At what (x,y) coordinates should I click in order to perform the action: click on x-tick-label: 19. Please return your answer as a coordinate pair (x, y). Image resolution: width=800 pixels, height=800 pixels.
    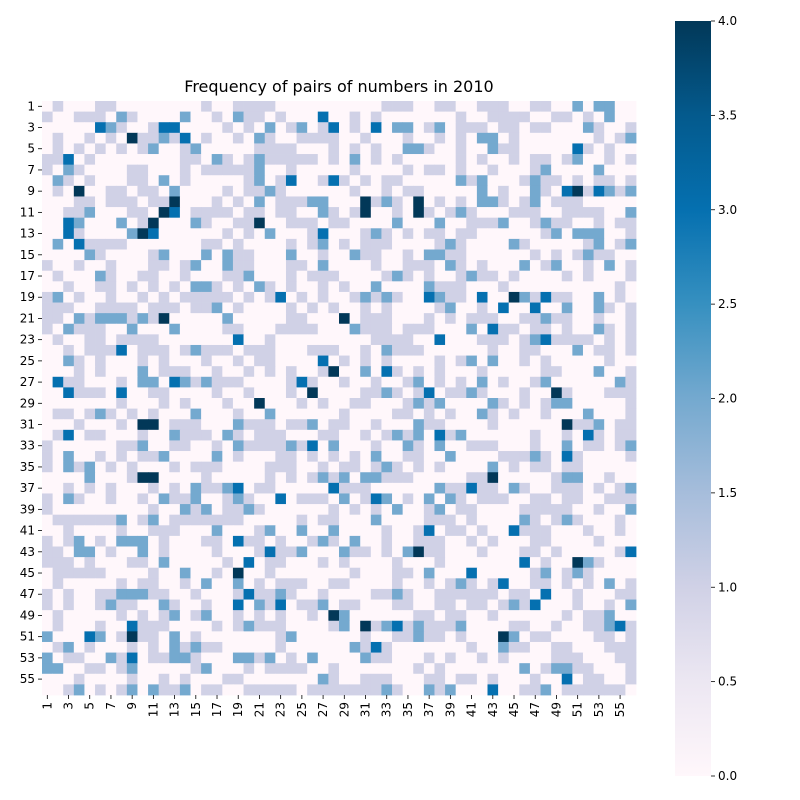
    Looking at the image, I should click on (238, 709).